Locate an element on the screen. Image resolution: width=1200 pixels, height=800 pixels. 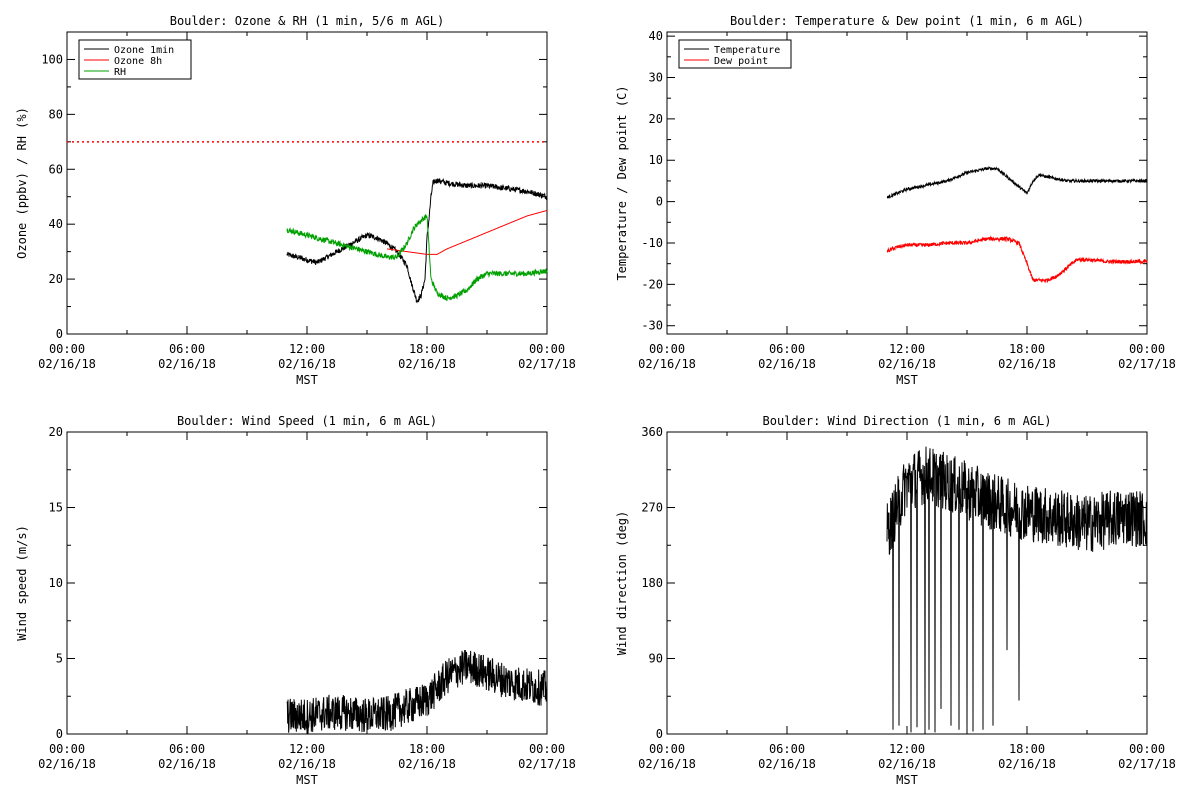
chart-title: Boulder: Wind Speed (1 min, 6 m AGL) is located at coordinates (307, 421).